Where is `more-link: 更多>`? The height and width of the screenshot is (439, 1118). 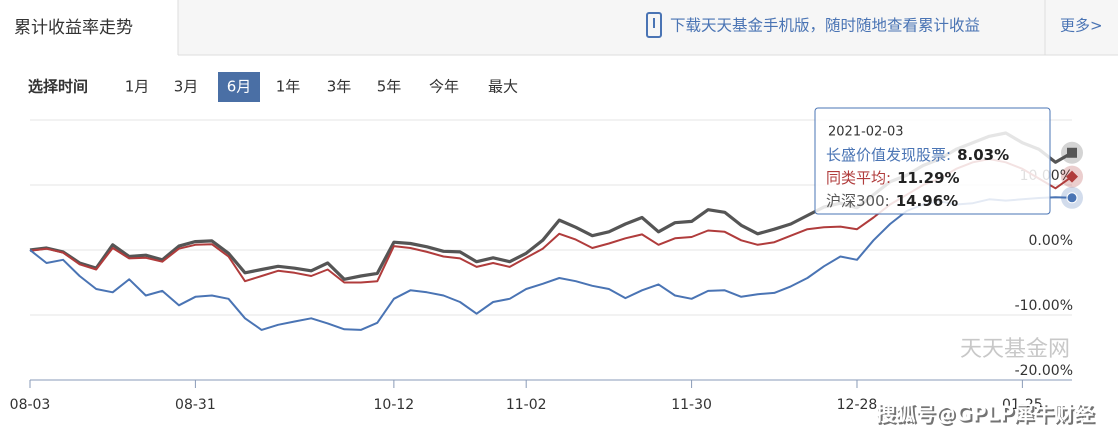 more-link: 更多> is located at coordinates (1081, 26).